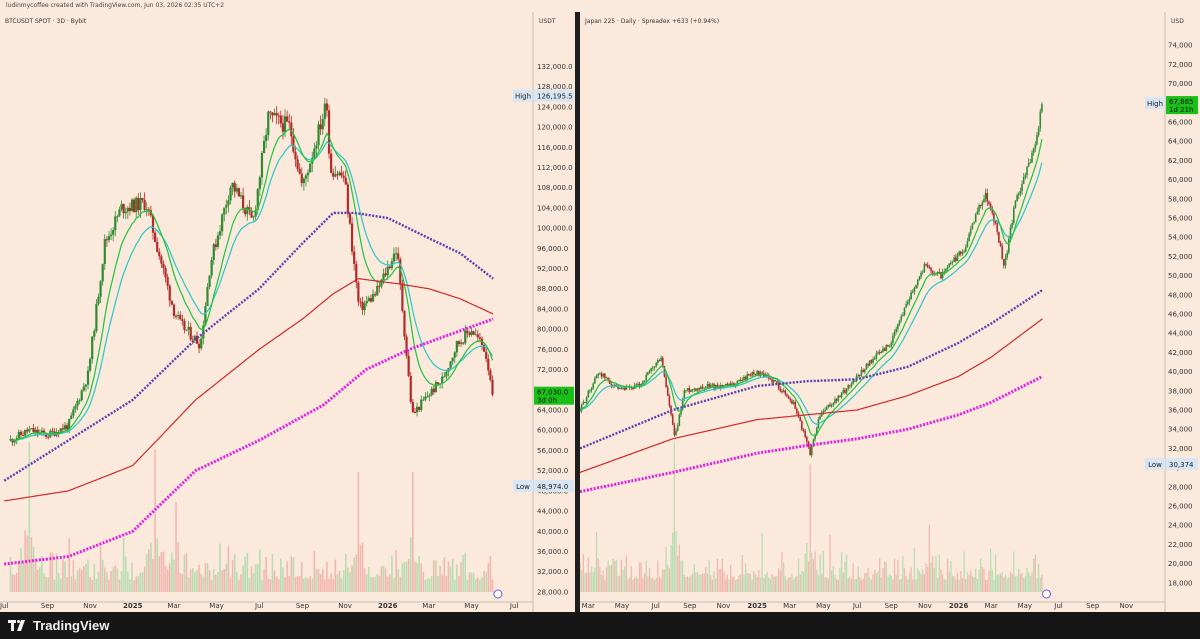 The image size is (1200, 639). Describe the element at coordinates (523, 95) in the screenshot. I see `high-tag` at that location.